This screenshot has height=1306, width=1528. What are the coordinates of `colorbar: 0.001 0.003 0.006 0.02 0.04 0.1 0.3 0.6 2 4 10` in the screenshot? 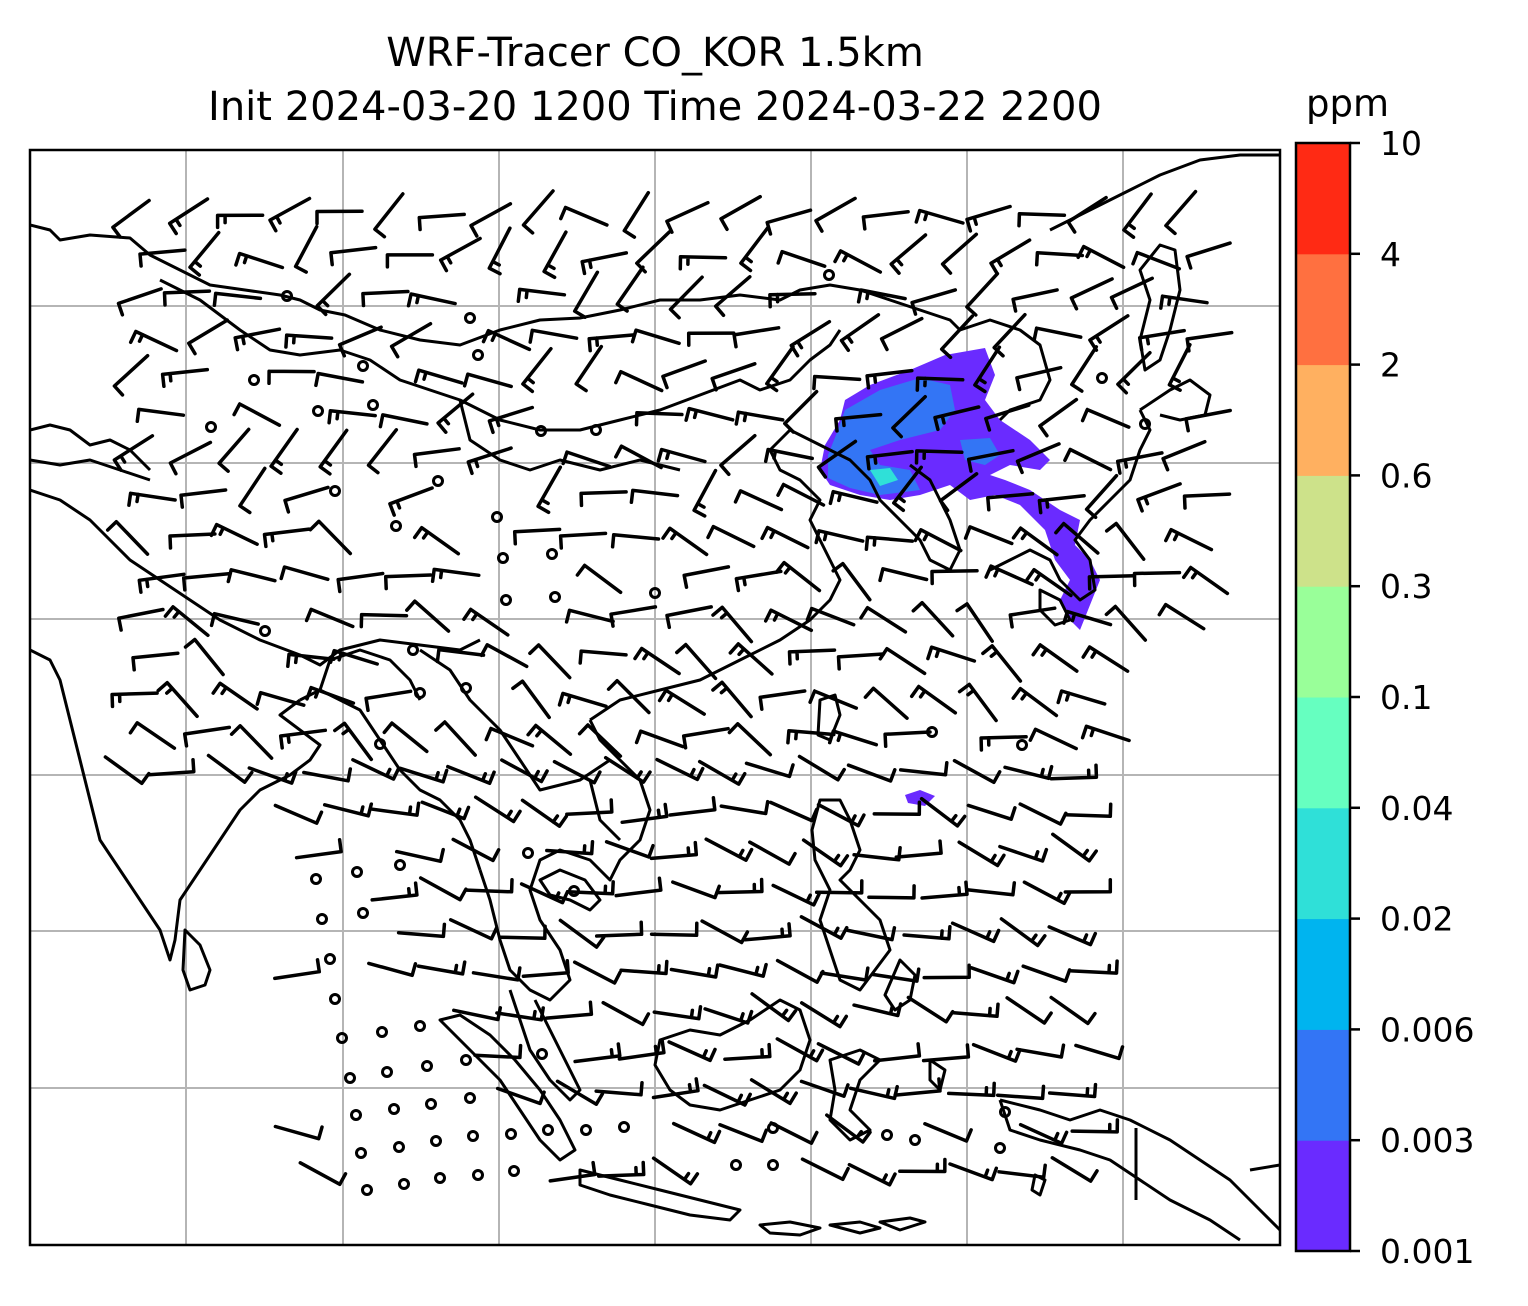 It's located at (1384, 697).